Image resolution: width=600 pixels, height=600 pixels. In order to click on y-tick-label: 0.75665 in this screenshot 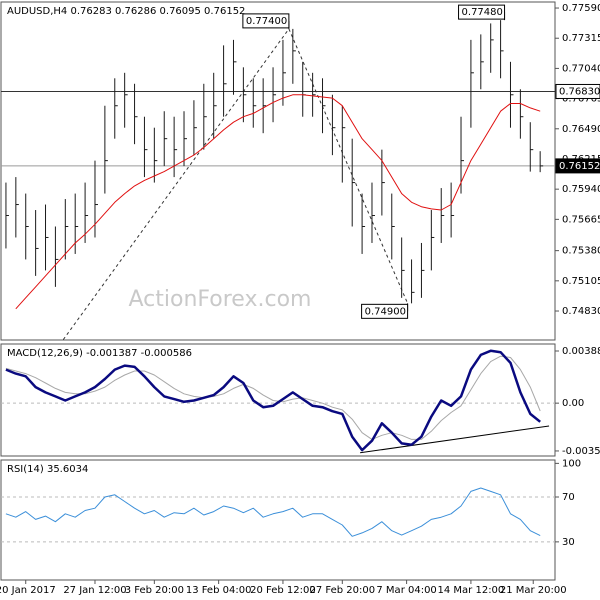, I will do `click(581, 219)`.